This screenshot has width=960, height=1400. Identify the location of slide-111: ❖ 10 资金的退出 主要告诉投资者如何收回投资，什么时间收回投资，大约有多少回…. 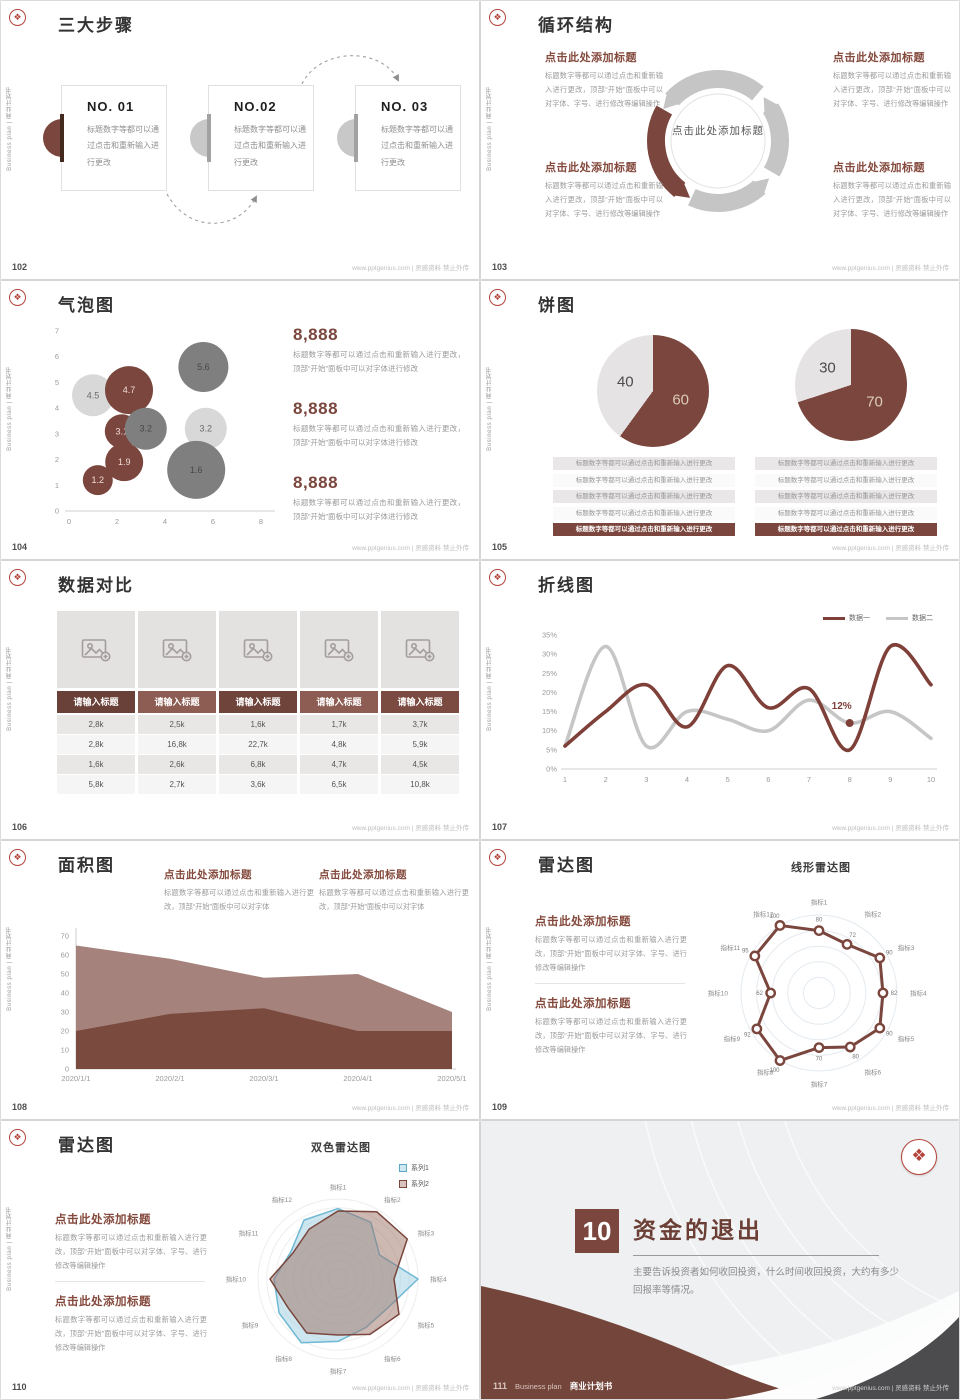
(720, 1260).